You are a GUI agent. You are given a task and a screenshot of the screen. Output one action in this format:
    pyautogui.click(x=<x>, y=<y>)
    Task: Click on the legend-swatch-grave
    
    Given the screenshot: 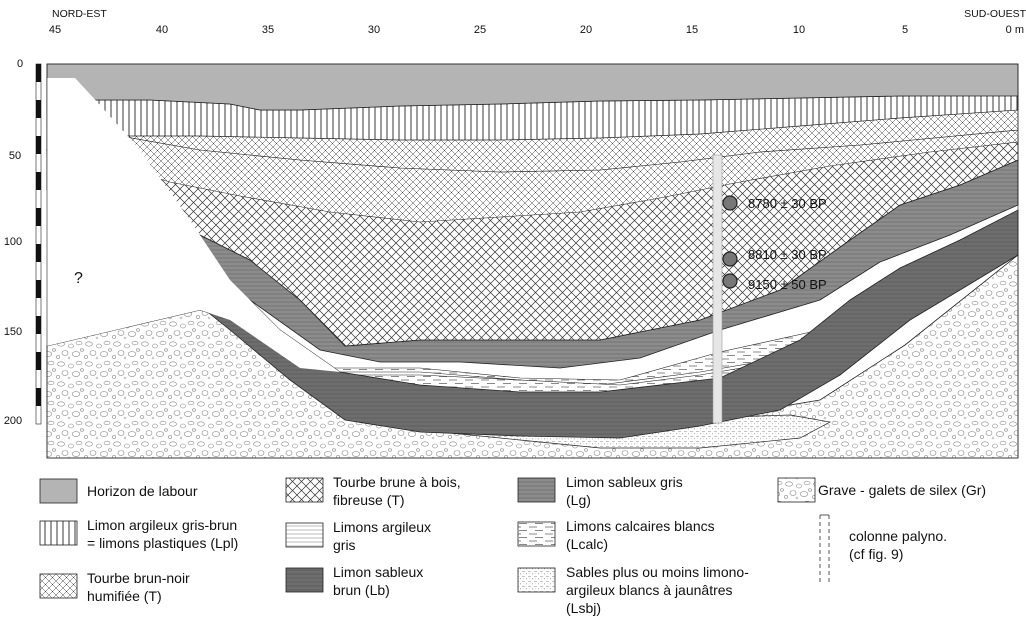 What is the action you would take?
    pyautogui.click(x=796, y=490)
    